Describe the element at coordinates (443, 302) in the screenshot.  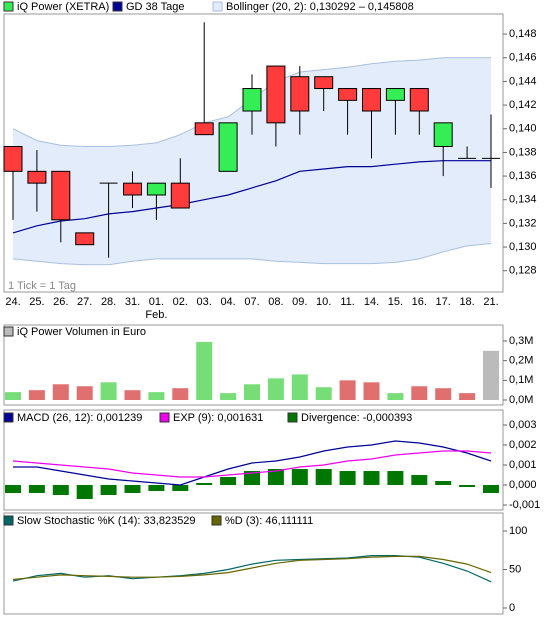
I see `x-tick-label: 17.` at that location.